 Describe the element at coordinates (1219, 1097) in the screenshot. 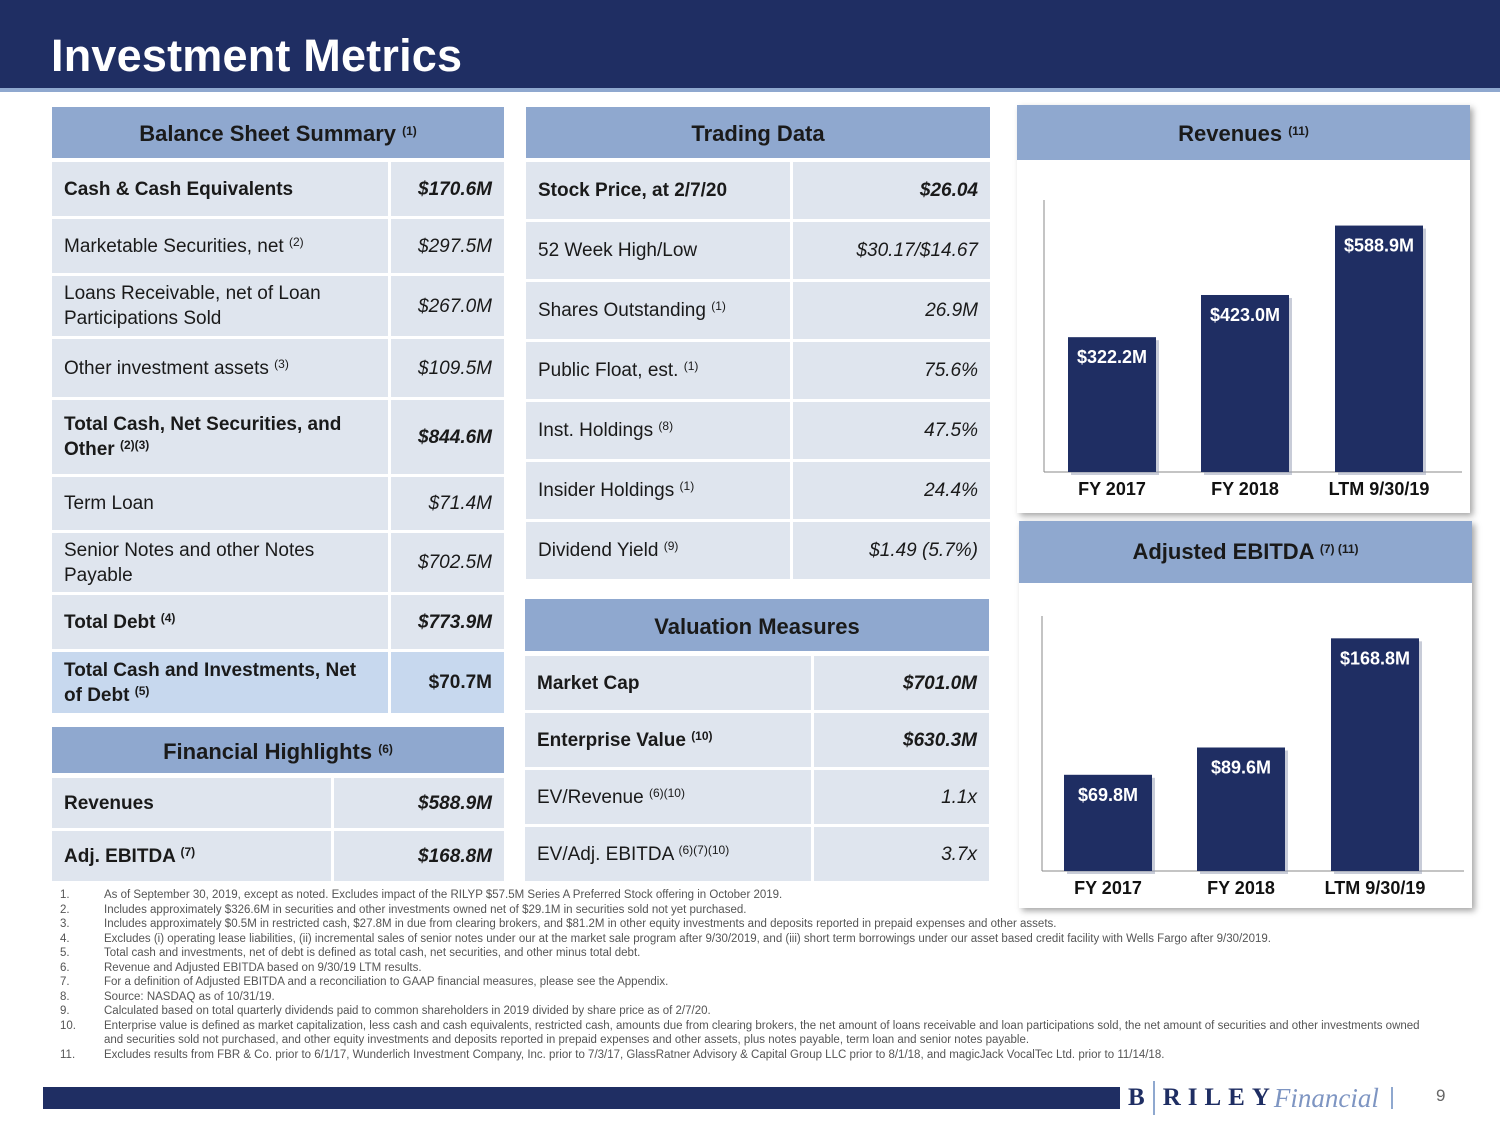

I see `logo-riley: RILEY` at that location.